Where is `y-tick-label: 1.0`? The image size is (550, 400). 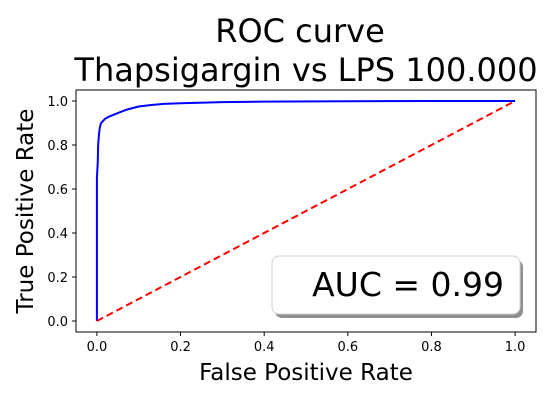
y-tick-label: 1.0 is located at coordinates (57, 102).